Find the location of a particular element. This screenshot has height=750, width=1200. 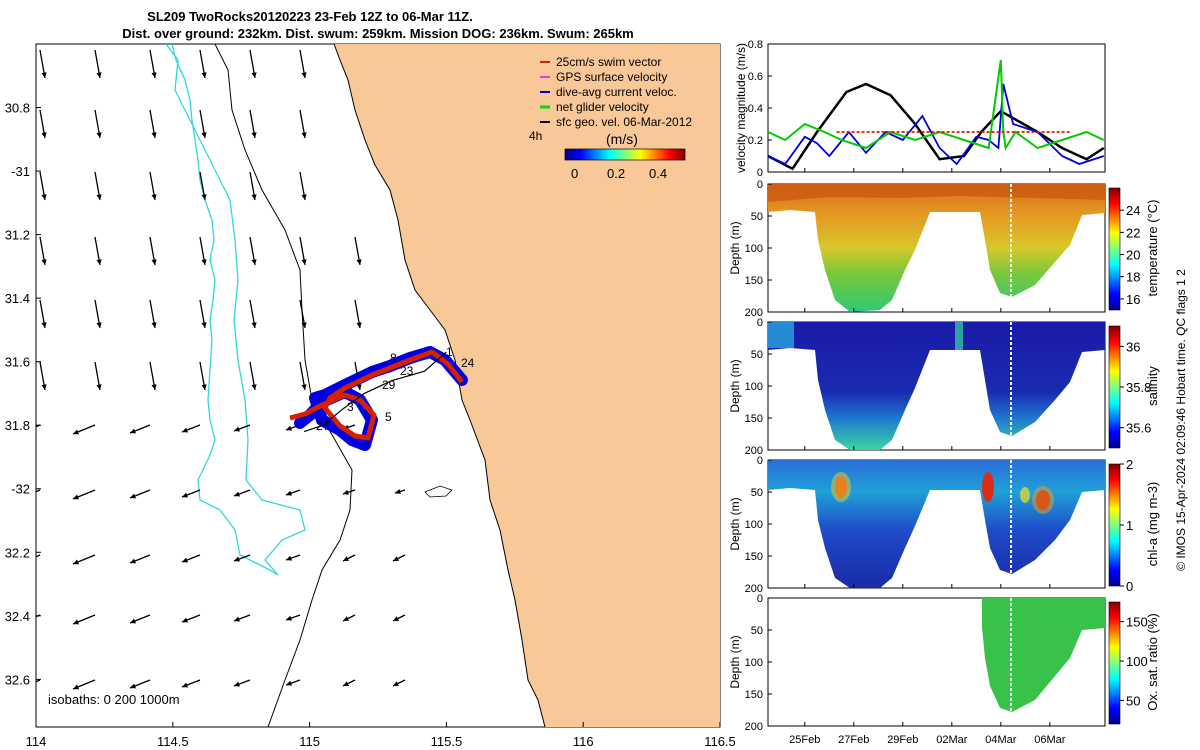

colorbar-tick-label: 16 is located at coordinates (1133, 299).